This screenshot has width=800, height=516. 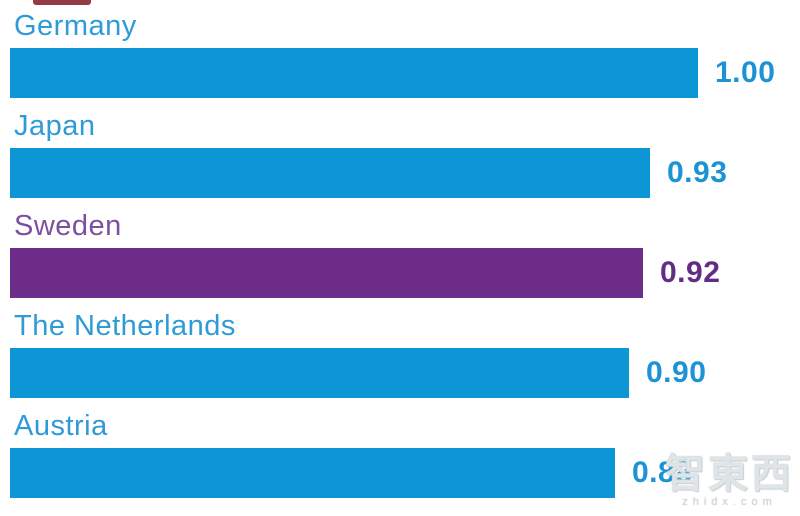 What do you see at coordinates (75, 26) in the screenshot?
I see `bar-label: Germany` at bounding box center [75, 26].